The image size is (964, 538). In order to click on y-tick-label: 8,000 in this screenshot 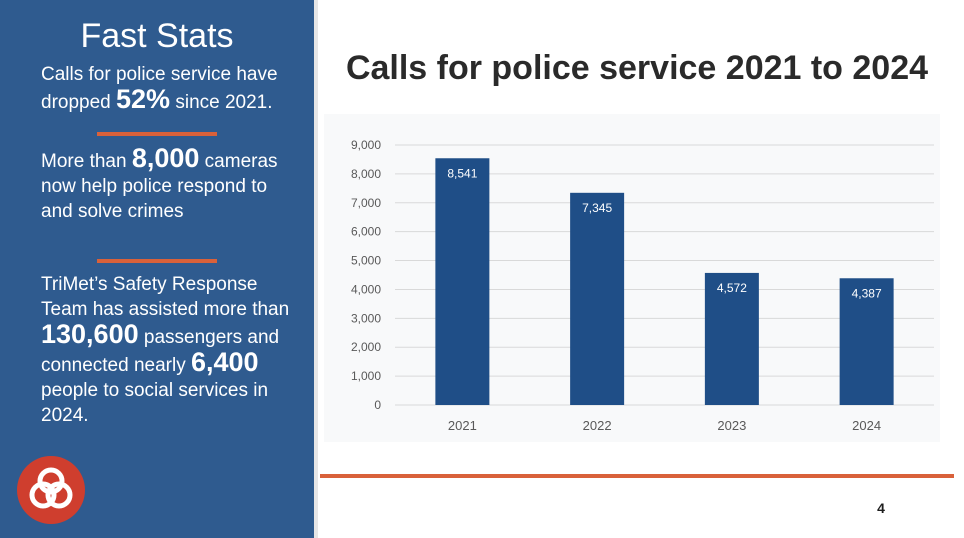, I will do `click(366, 174)`.